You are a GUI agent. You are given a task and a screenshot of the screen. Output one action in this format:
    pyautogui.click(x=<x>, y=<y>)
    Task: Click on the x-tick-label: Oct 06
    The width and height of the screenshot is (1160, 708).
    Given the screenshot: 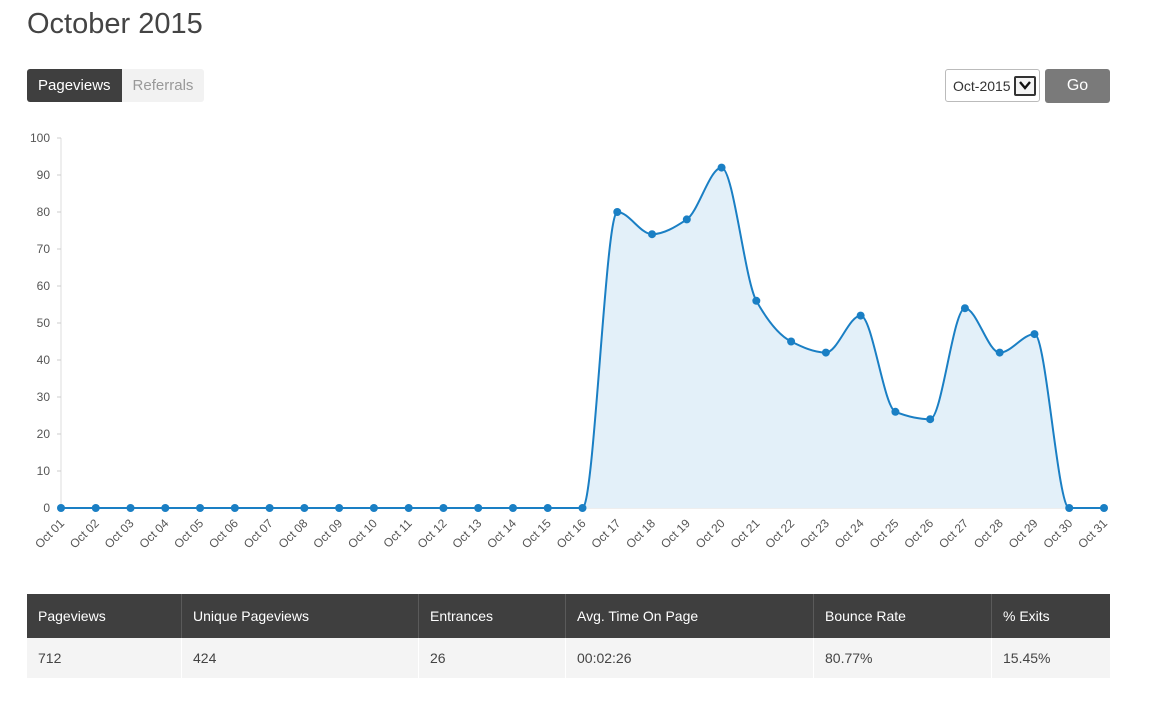 What is the action you would take?
    pyautogui.click(x=223, y=533)
    